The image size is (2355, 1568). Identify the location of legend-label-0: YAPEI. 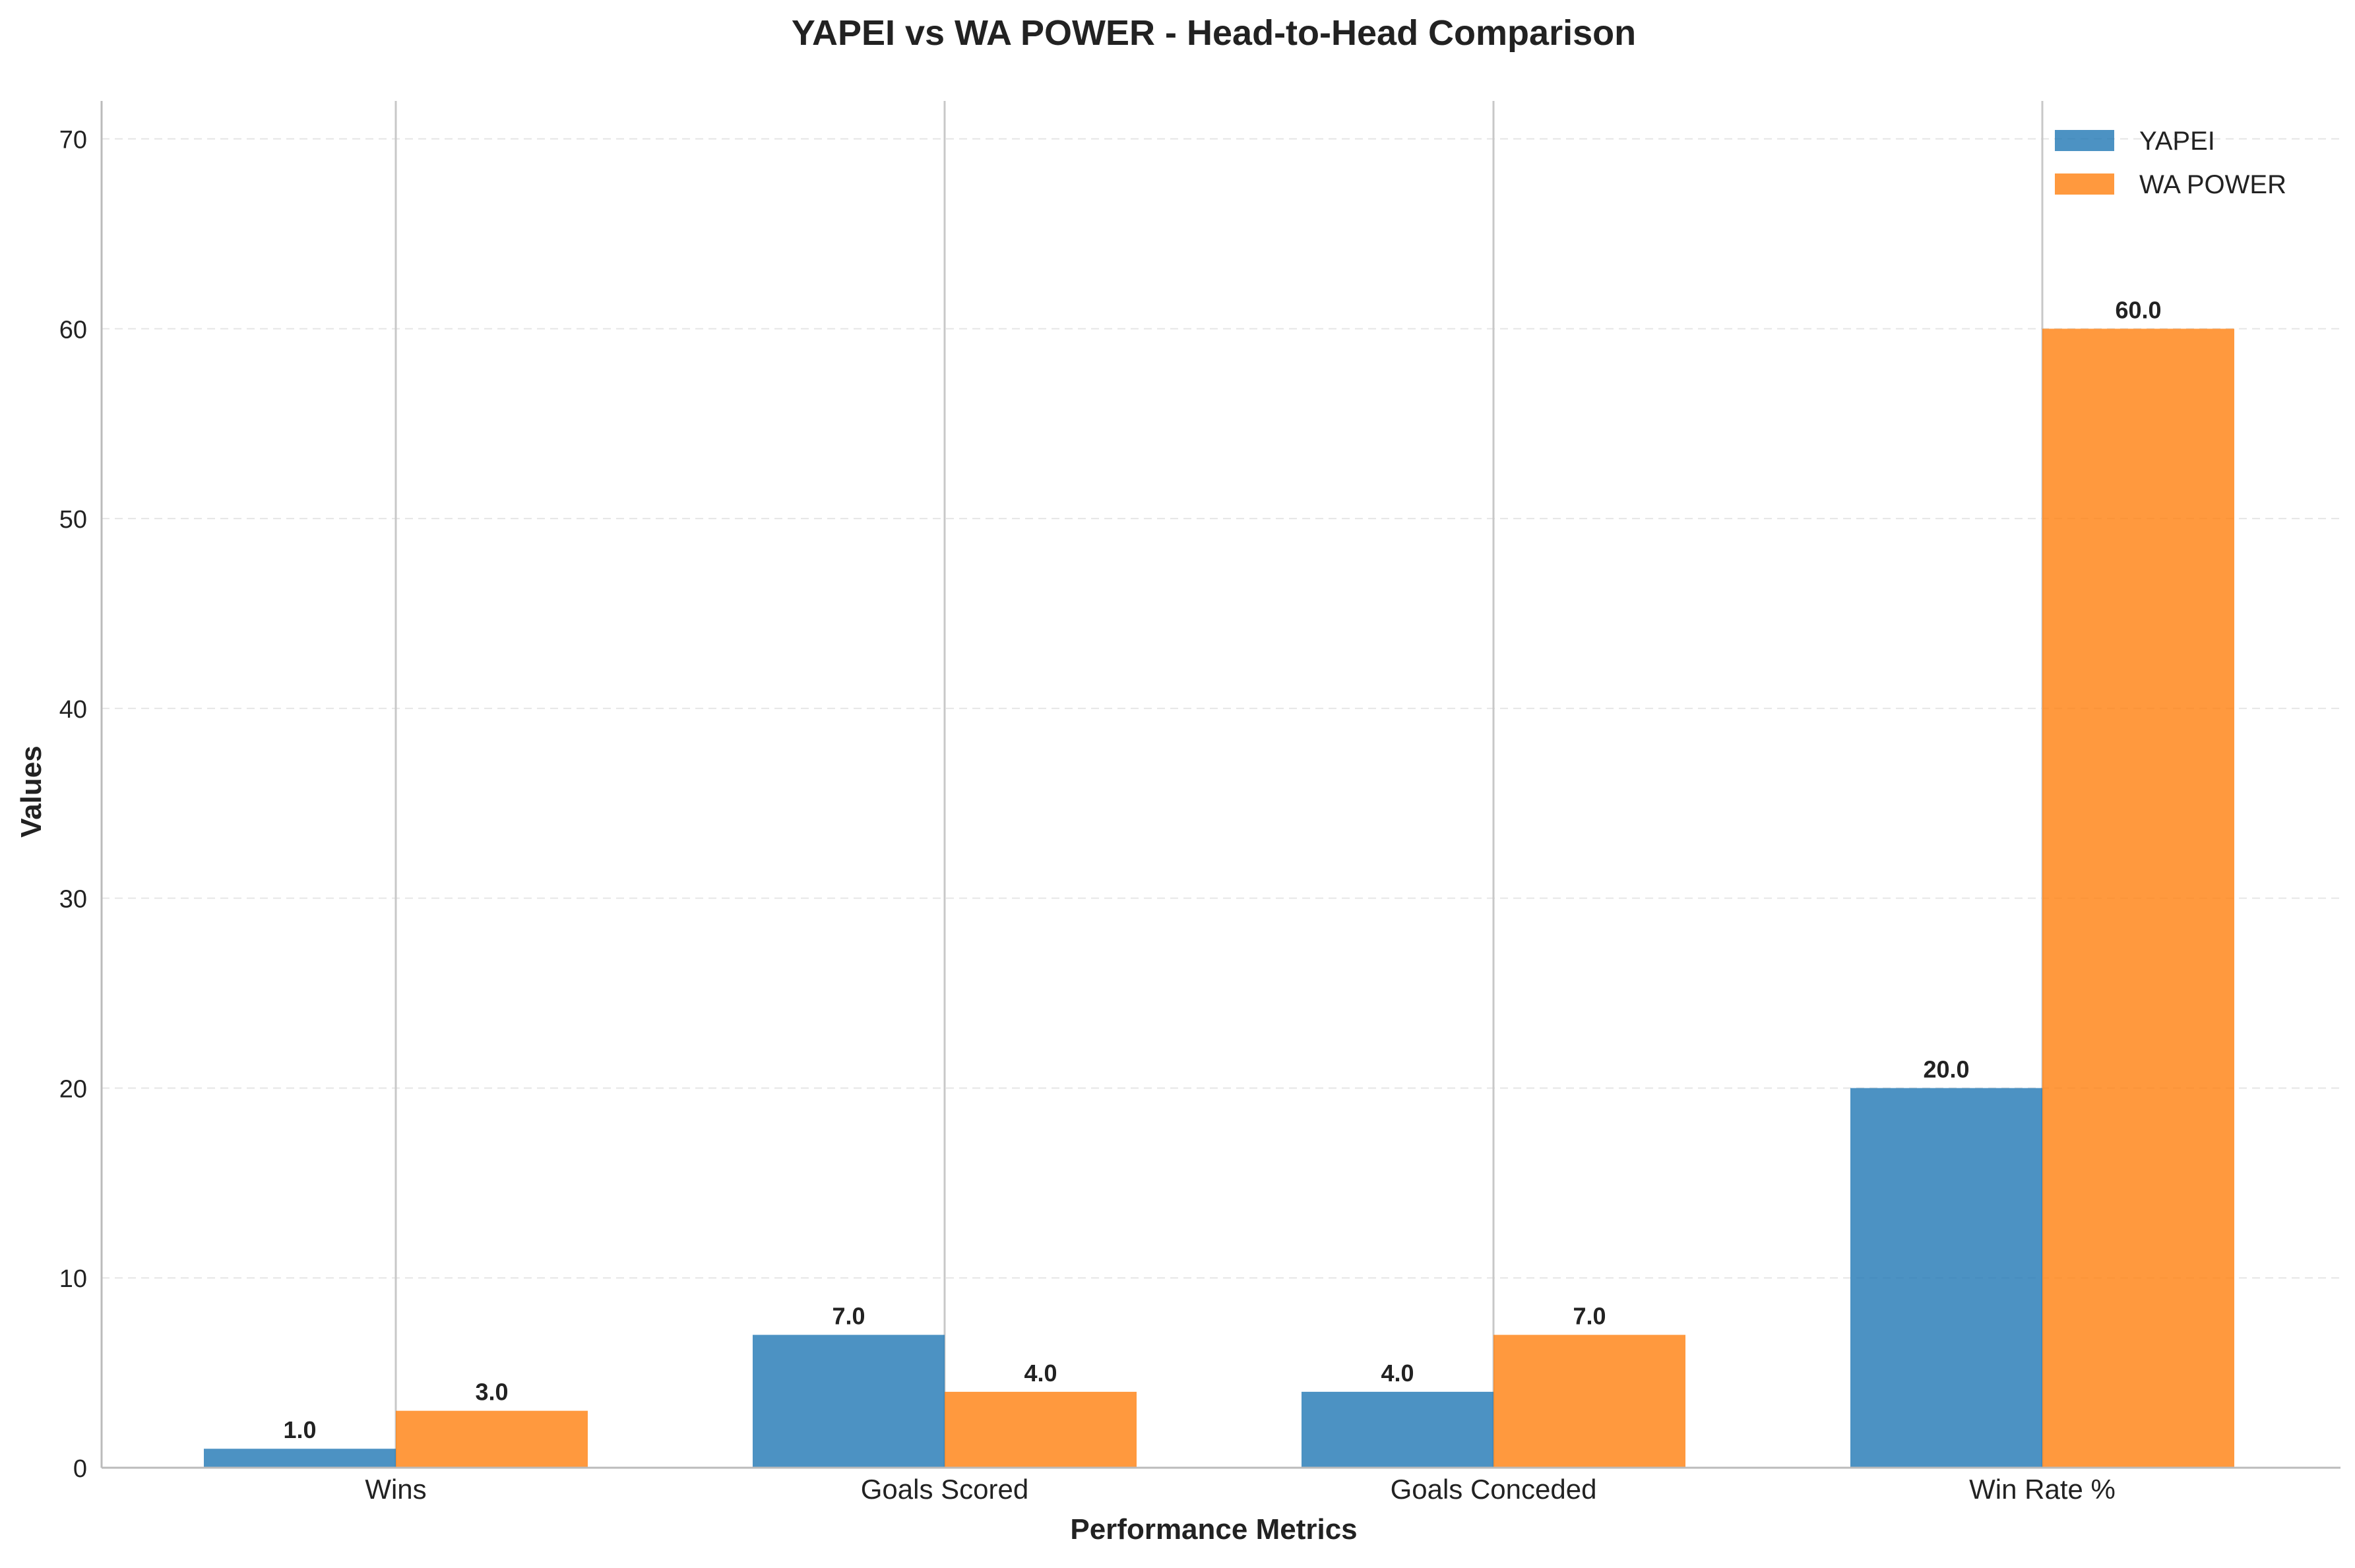
(2177, 141).